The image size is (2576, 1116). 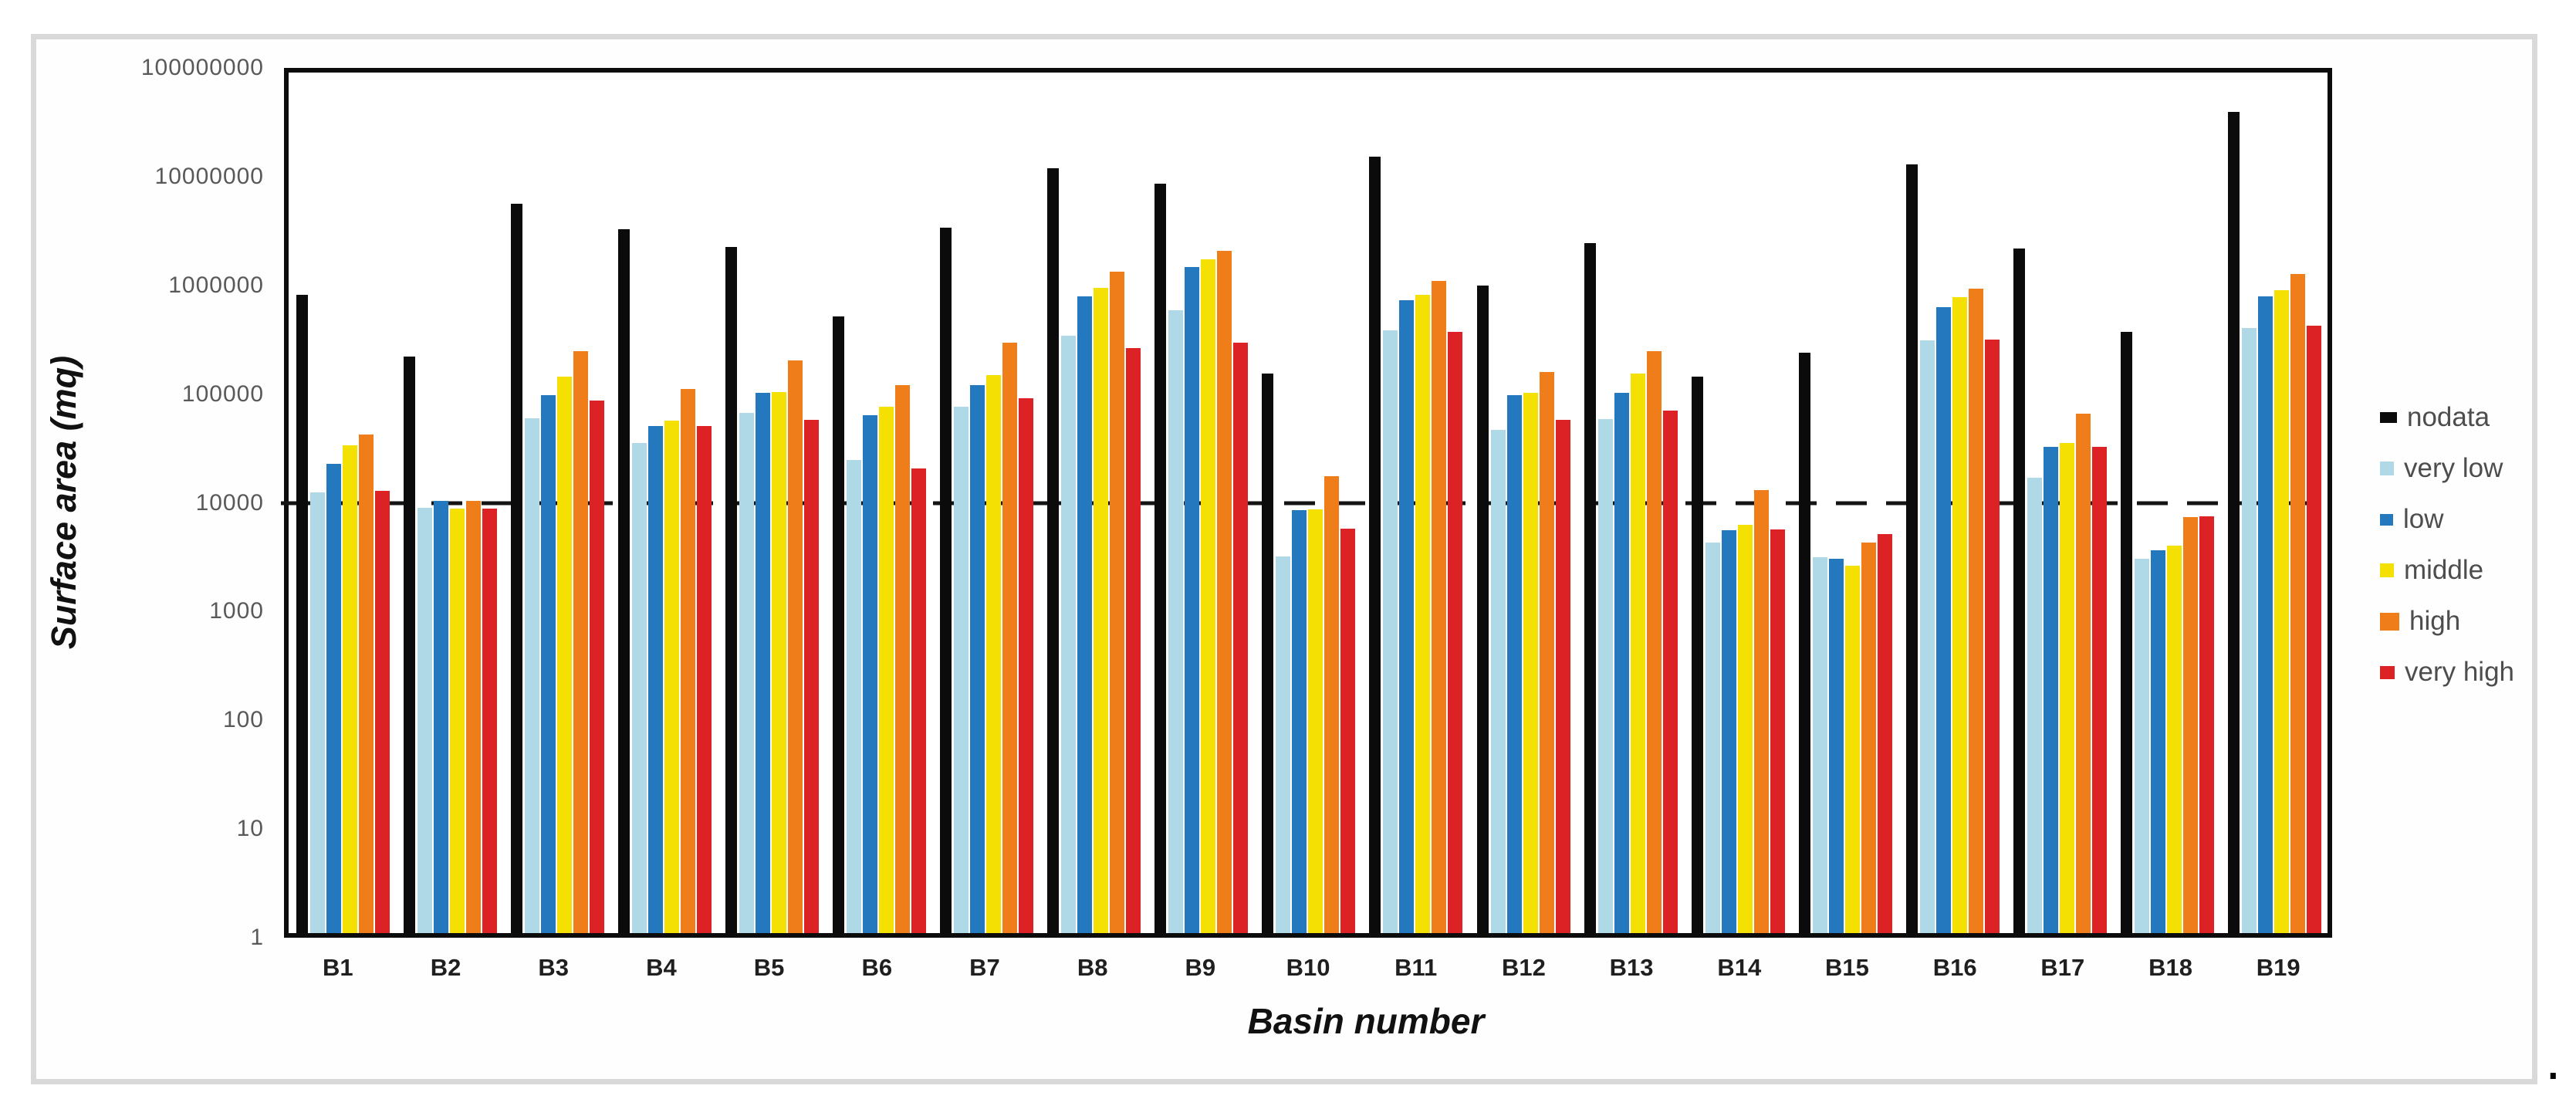 What do you see at coordinates (1092, 967) in the screenshot?
I see `x-tick-label-B8: B8` at bounding box center [1092, 967].